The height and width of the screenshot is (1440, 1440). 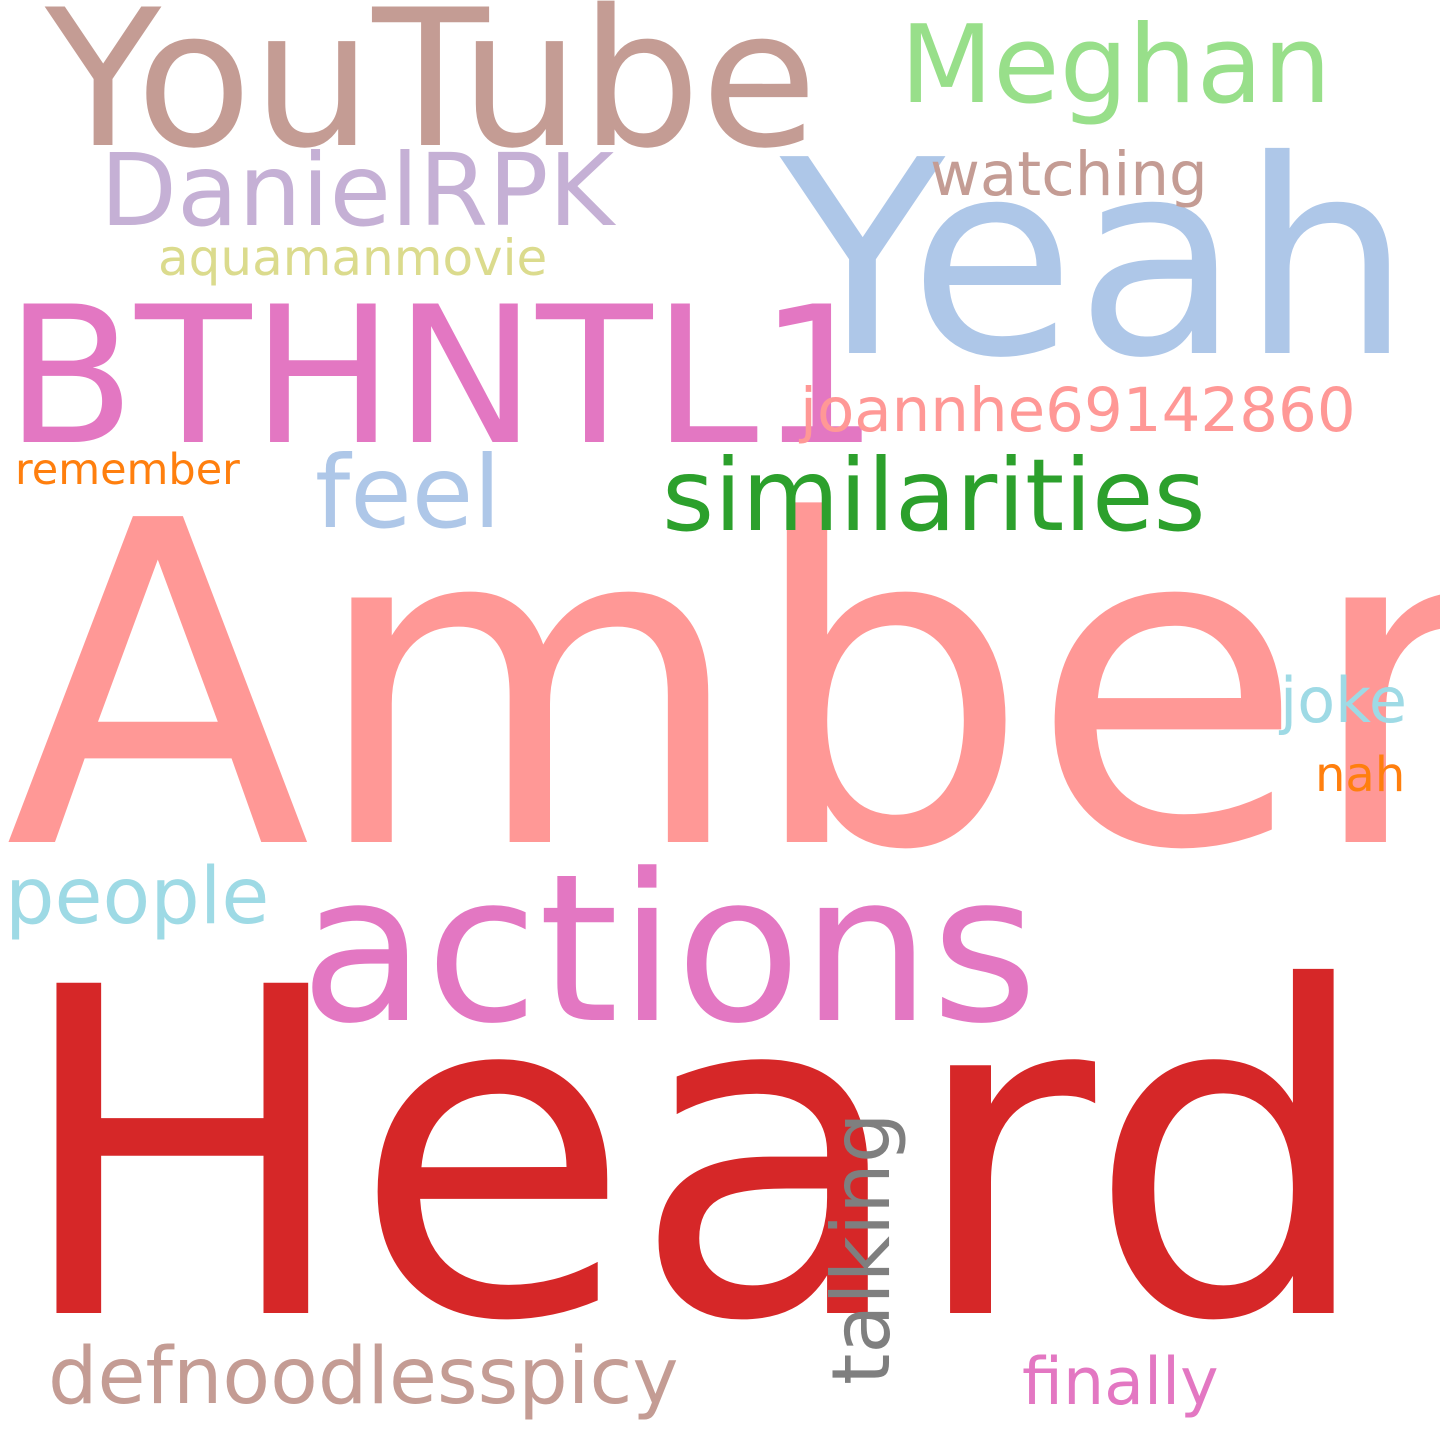 I want to click on word-aquamanmovie: aquamanmovie, so click(x=353, y=258).